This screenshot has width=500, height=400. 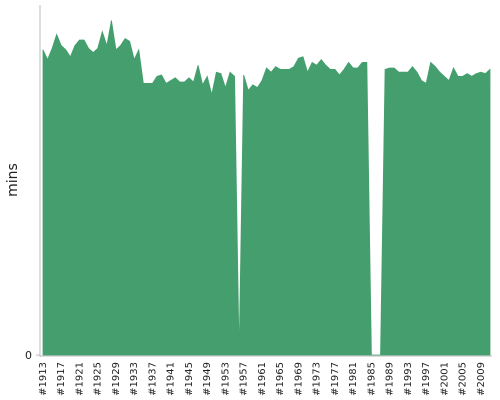 What do you see at coordinates (225, 379) in the screenshot?
I see `x-tick-label: #1953` at bounding box center [225, 379].